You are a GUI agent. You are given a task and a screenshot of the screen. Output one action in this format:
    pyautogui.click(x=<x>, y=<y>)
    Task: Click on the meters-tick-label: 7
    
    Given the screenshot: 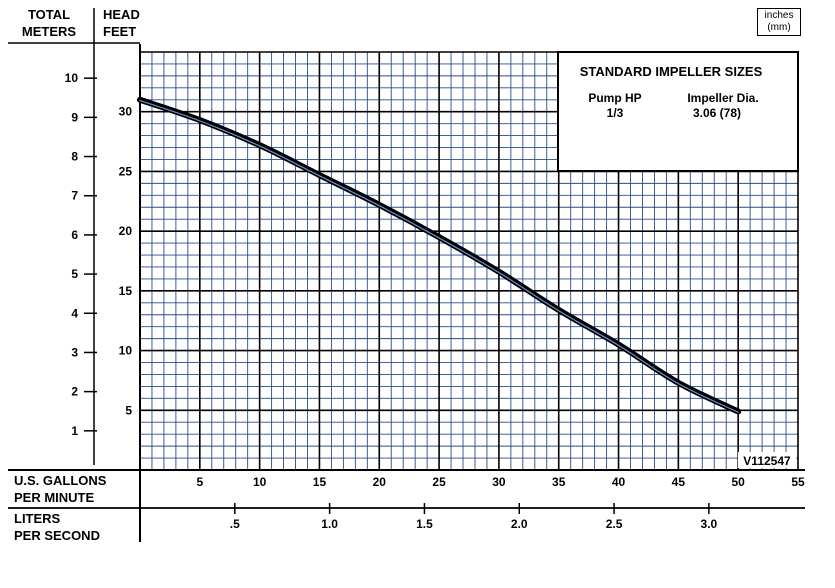 What is the action you would take?
    pyautogui.click(x=74, y=196)
    